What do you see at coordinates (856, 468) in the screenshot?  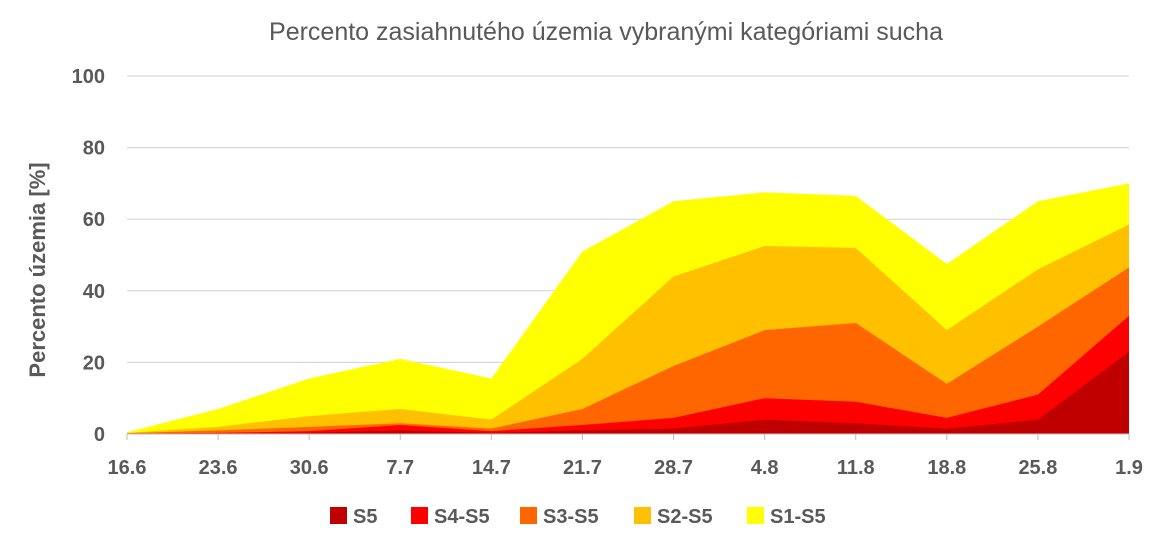 I see `x-tick-label: 11.8` at bounding box center [856, 468].